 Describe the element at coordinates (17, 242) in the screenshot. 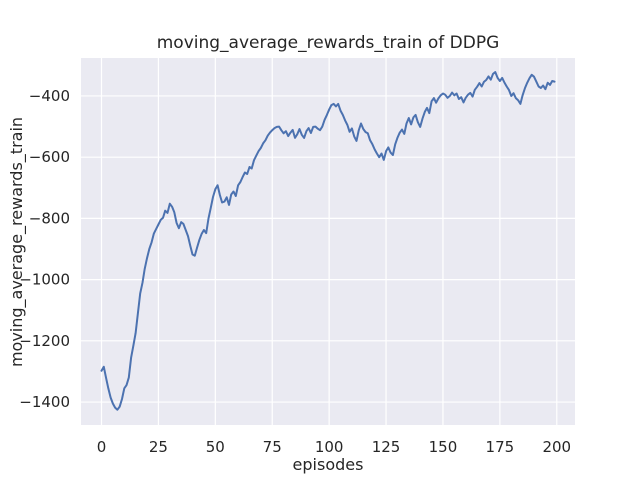

I see `y-axis-label: moving_average_rewards_train` at that location.